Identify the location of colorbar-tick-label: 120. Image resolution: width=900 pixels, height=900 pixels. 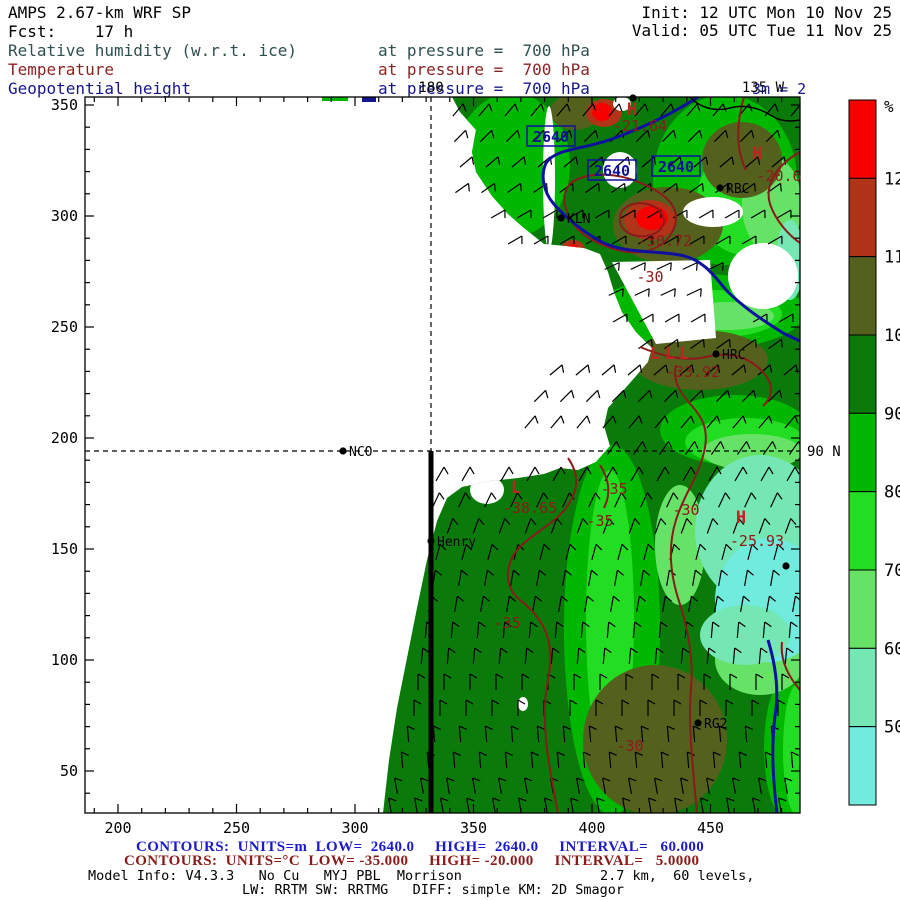
(892, 179).